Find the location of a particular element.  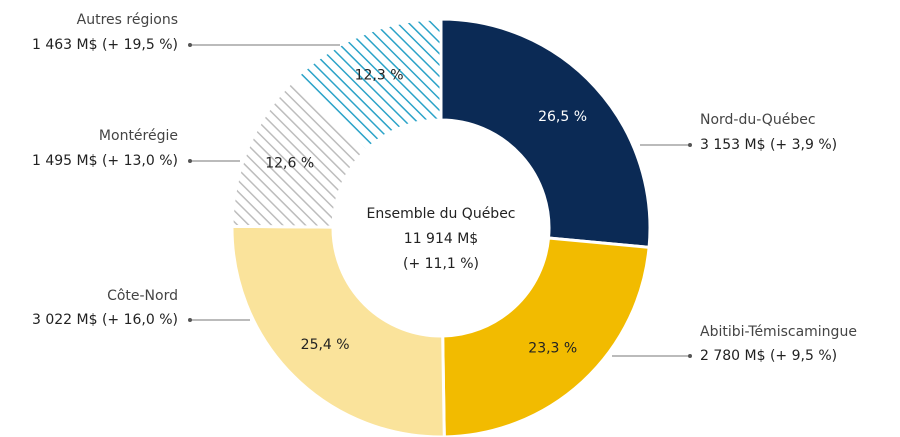

center-title: Ensemble du Québec is located at coordinates (440, 214).